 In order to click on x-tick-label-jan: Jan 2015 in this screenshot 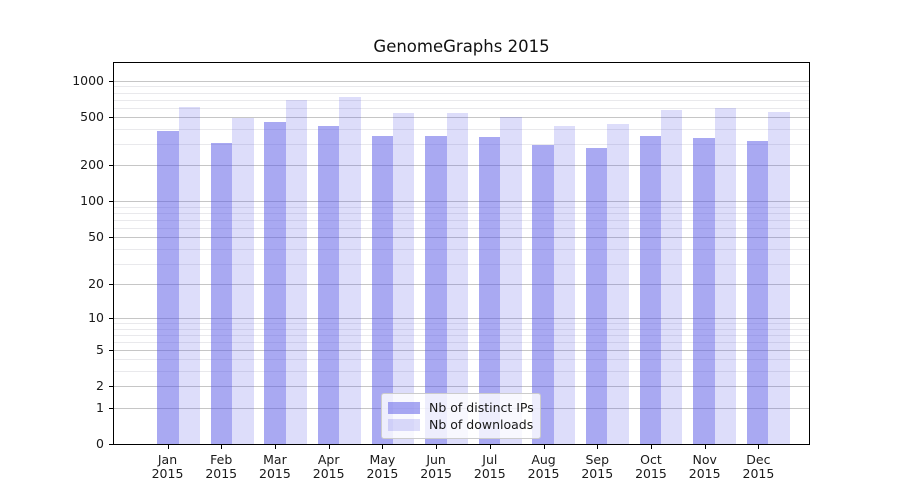, I will do `click(167, 466)`.